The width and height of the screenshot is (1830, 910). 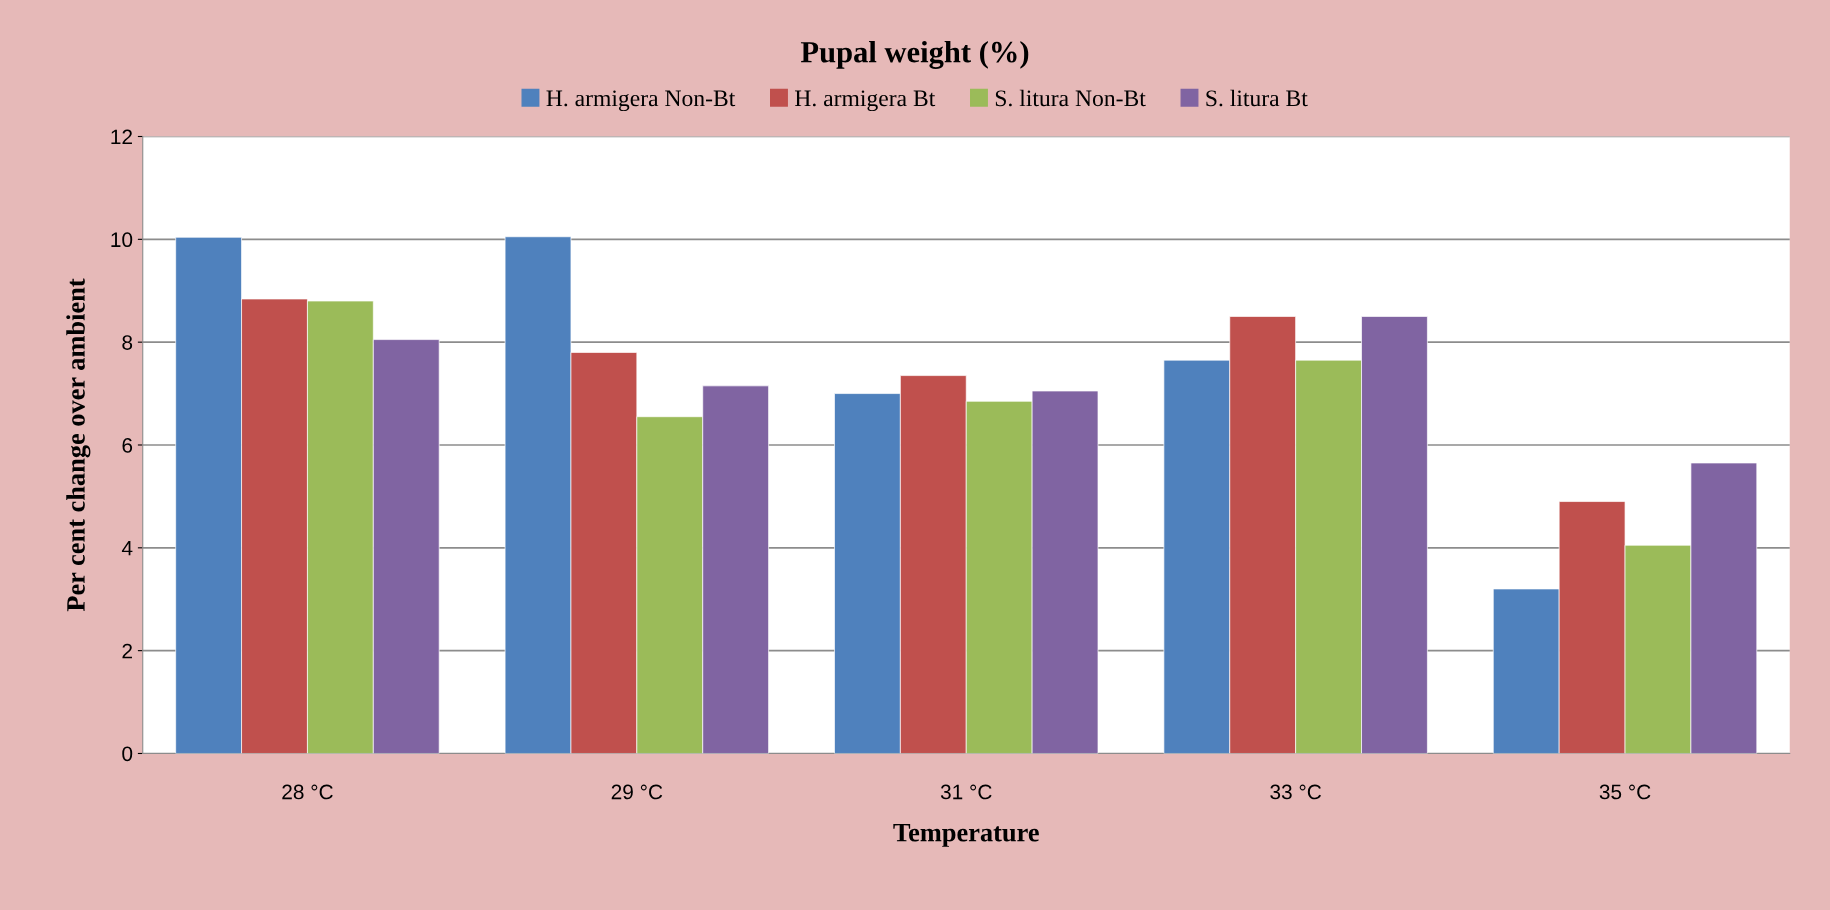 I want to click on y-tick-label: 6, so click(x=127, y=445).